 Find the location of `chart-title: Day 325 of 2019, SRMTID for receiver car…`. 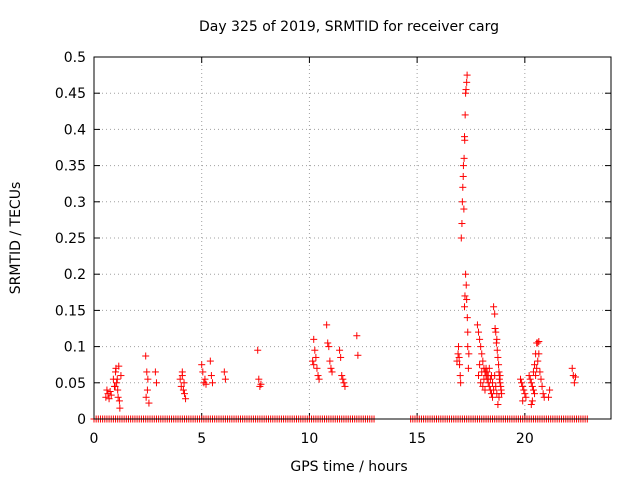

chart-title: Day 325 of 2019, SRMTID for receiver car… is located at coordinates (349, 27).